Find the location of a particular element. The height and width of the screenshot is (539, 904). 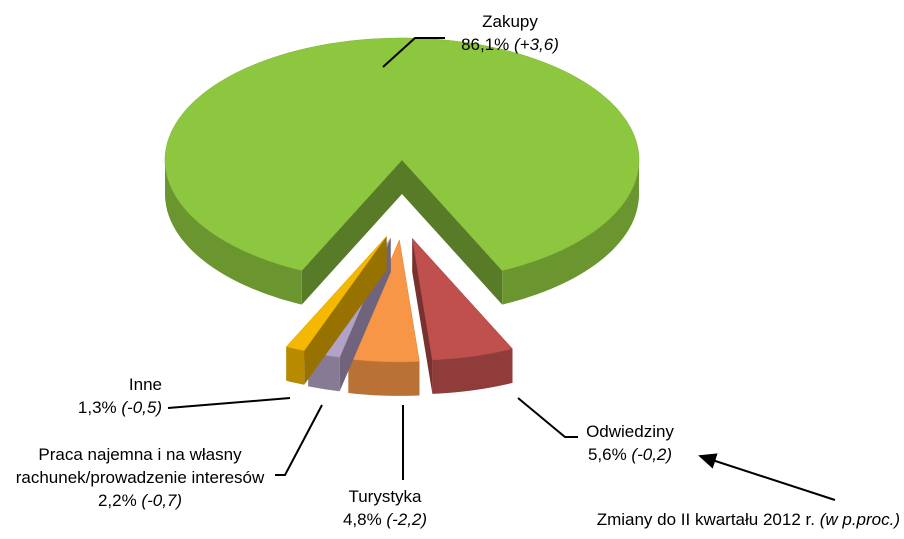

annotation-unit: (w p.proc.) is located at coordinates (859, 519).